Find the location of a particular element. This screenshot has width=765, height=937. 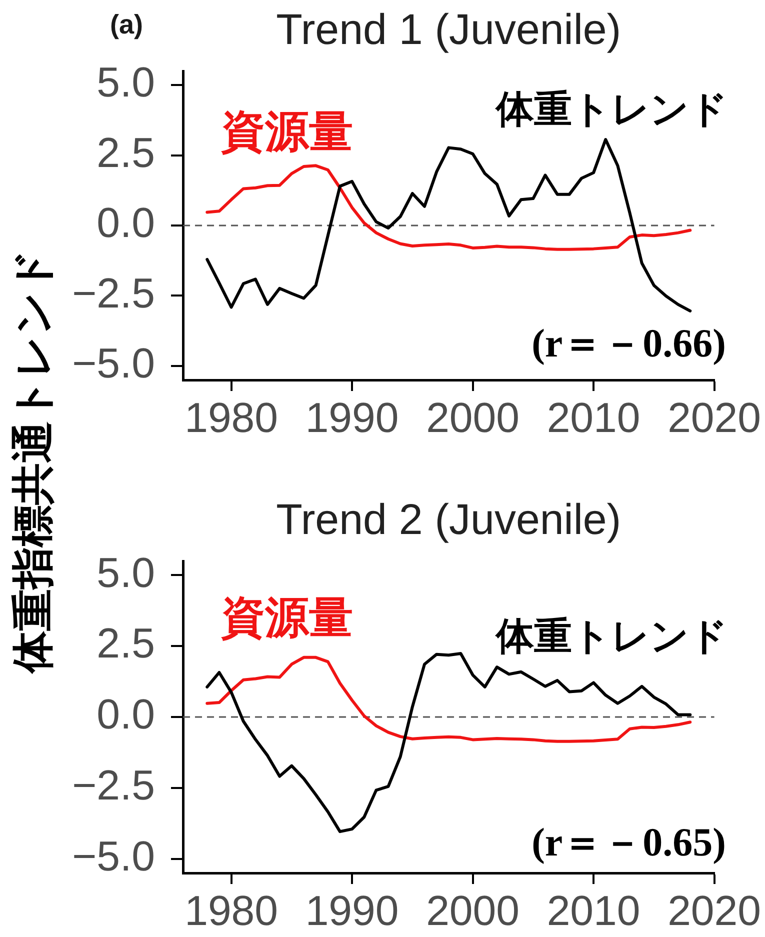

annotation: (r＝－0.65) is located at coordinates (629, 841).